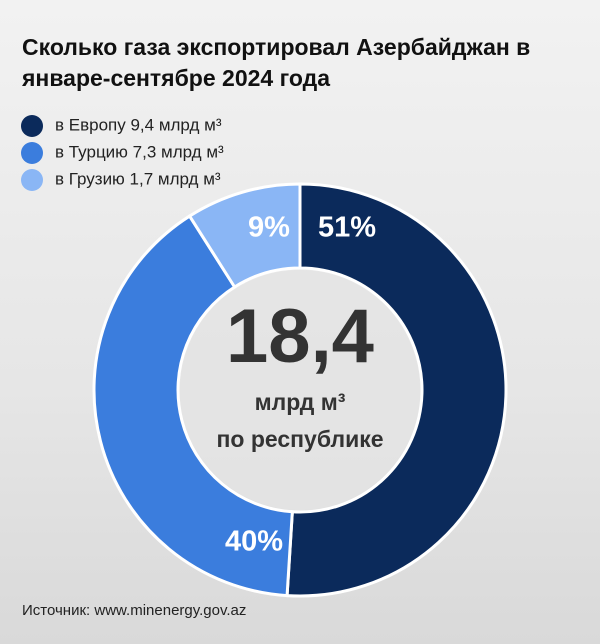 This screenshot has width=600, height=644. What do you see at coordinates (254, 542) in the screenshot?
I see `value-label: 40%` at bounding box center [254, 542].